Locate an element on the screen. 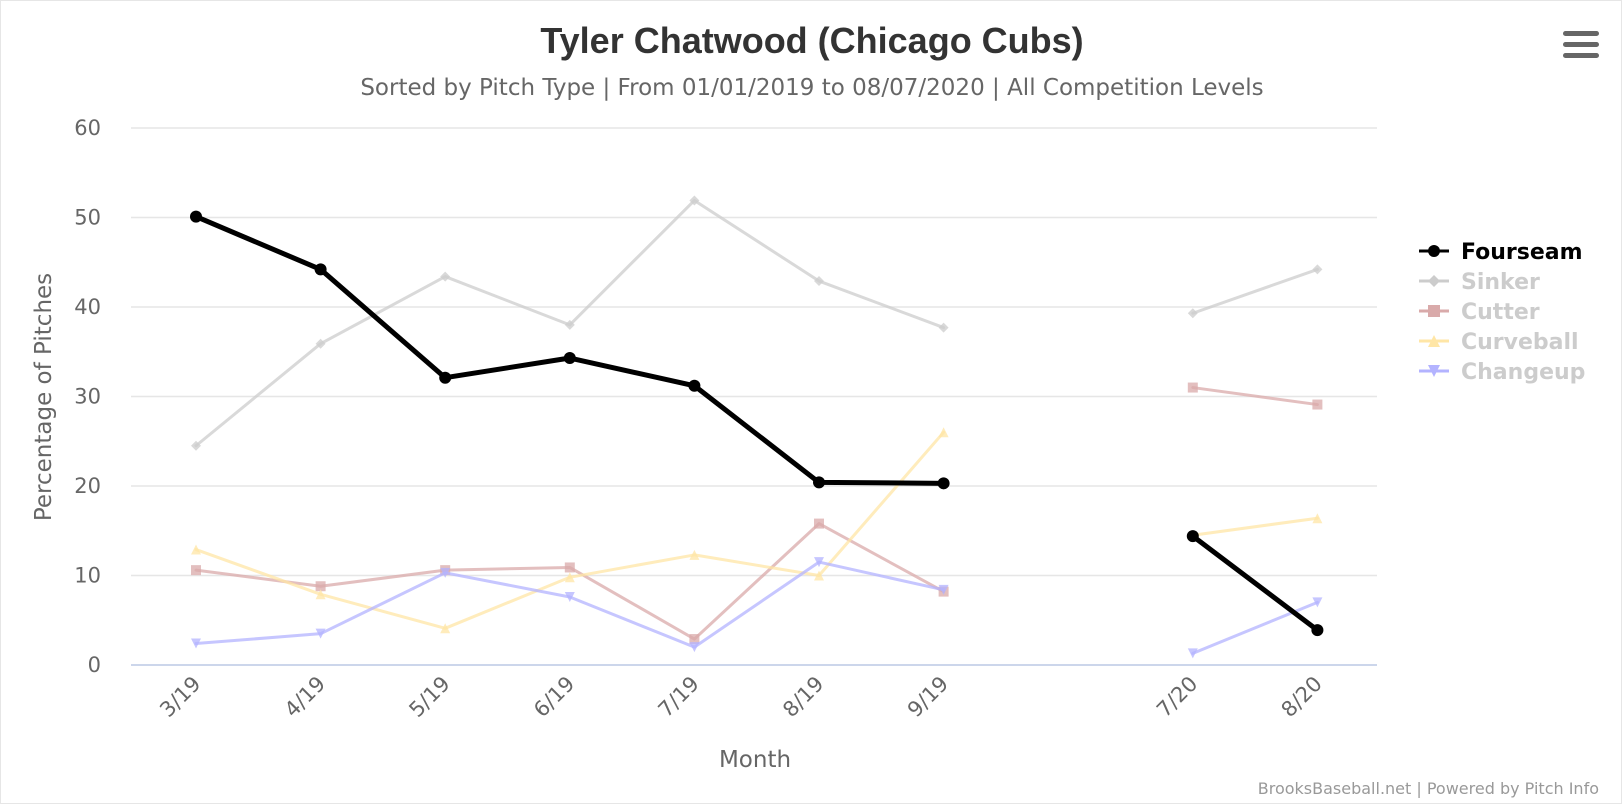 This screenshot has width=1624, height=806. y-tick-label: 0 is located at coordinates (94, 665).